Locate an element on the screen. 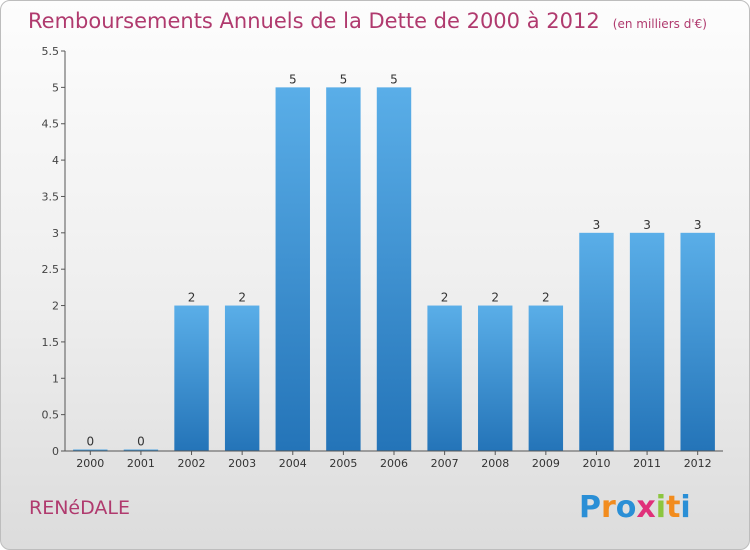 This screenshot has width=750, height=550. logo-letter: t is located at coordinates (673, 507).